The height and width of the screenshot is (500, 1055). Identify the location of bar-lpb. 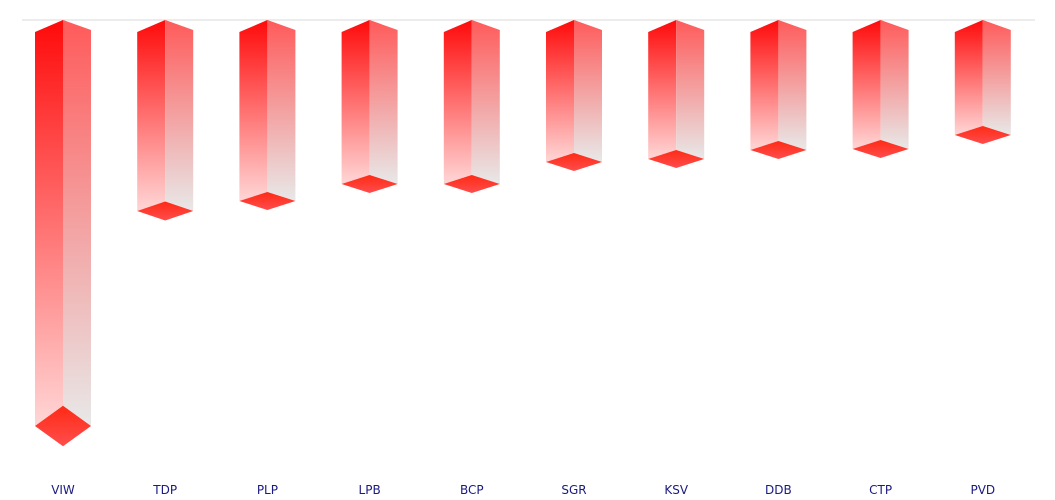
(369, 106).